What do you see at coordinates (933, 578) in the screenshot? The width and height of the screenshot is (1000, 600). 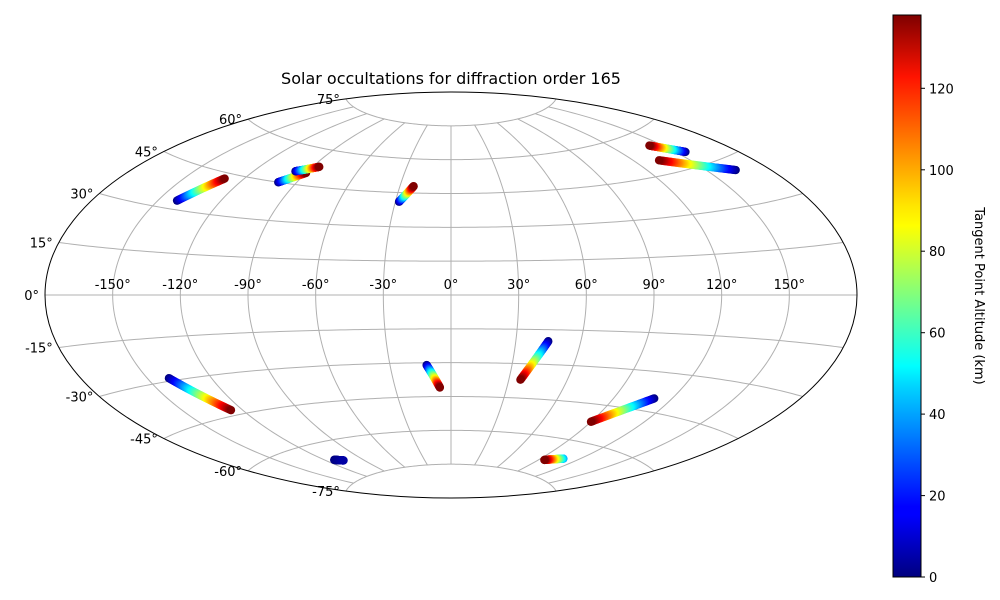 I see `colorbar-tick-label: 0` at bounding box center [933, 578].